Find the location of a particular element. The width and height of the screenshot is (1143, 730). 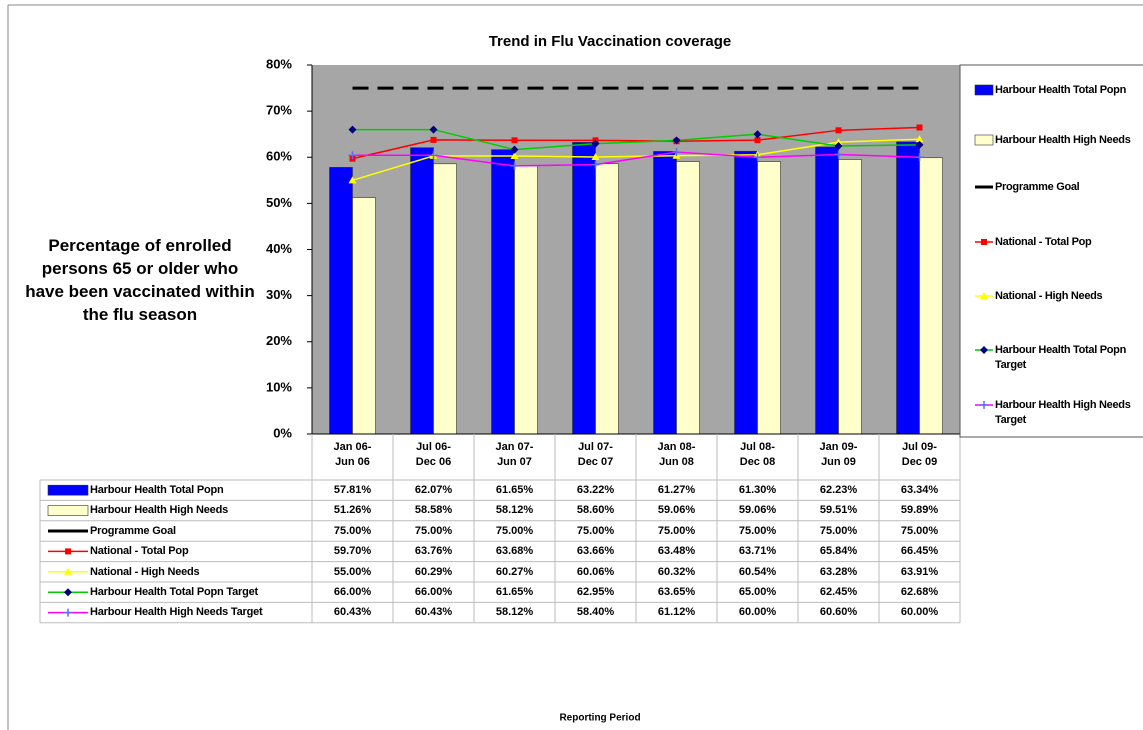

x-axis-label: Reporting Period is located at coordinates (599, 718).